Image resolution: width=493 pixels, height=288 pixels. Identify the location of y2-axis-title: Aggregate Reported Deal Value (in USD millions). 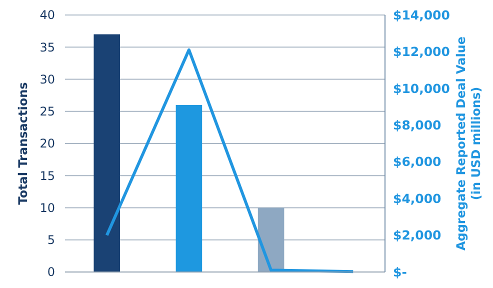
(468, 143).